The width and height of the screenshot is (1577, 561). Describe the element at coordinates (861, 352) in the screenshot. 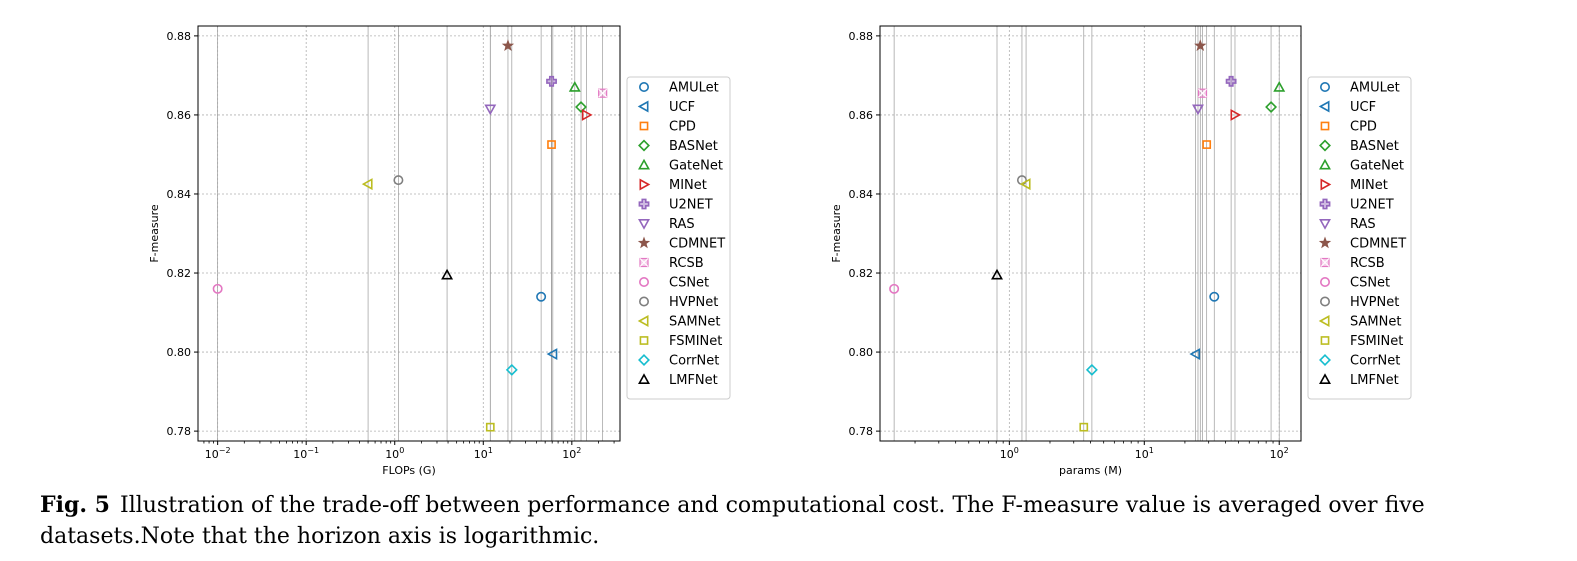

I see `y-tick-label: 0.80` at that location.